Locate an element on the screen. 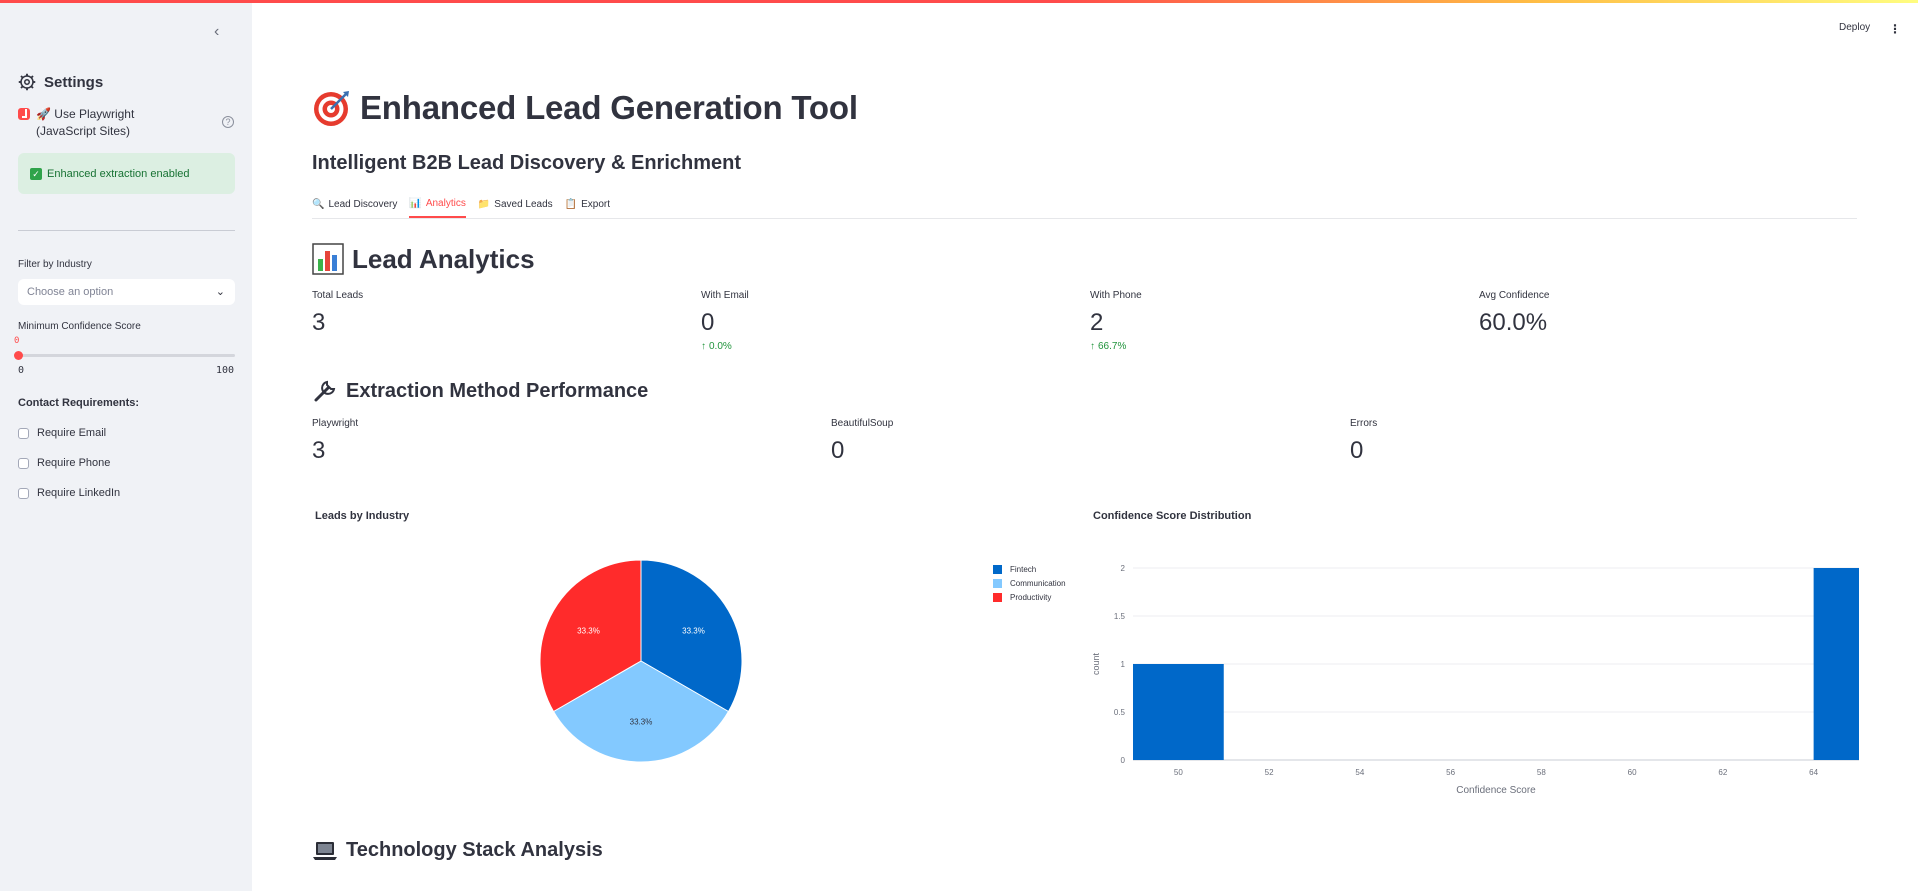 The height and width of the screenshot is (891, 1918). x-tick-label: 54 is located at coordinates (1359, 772).